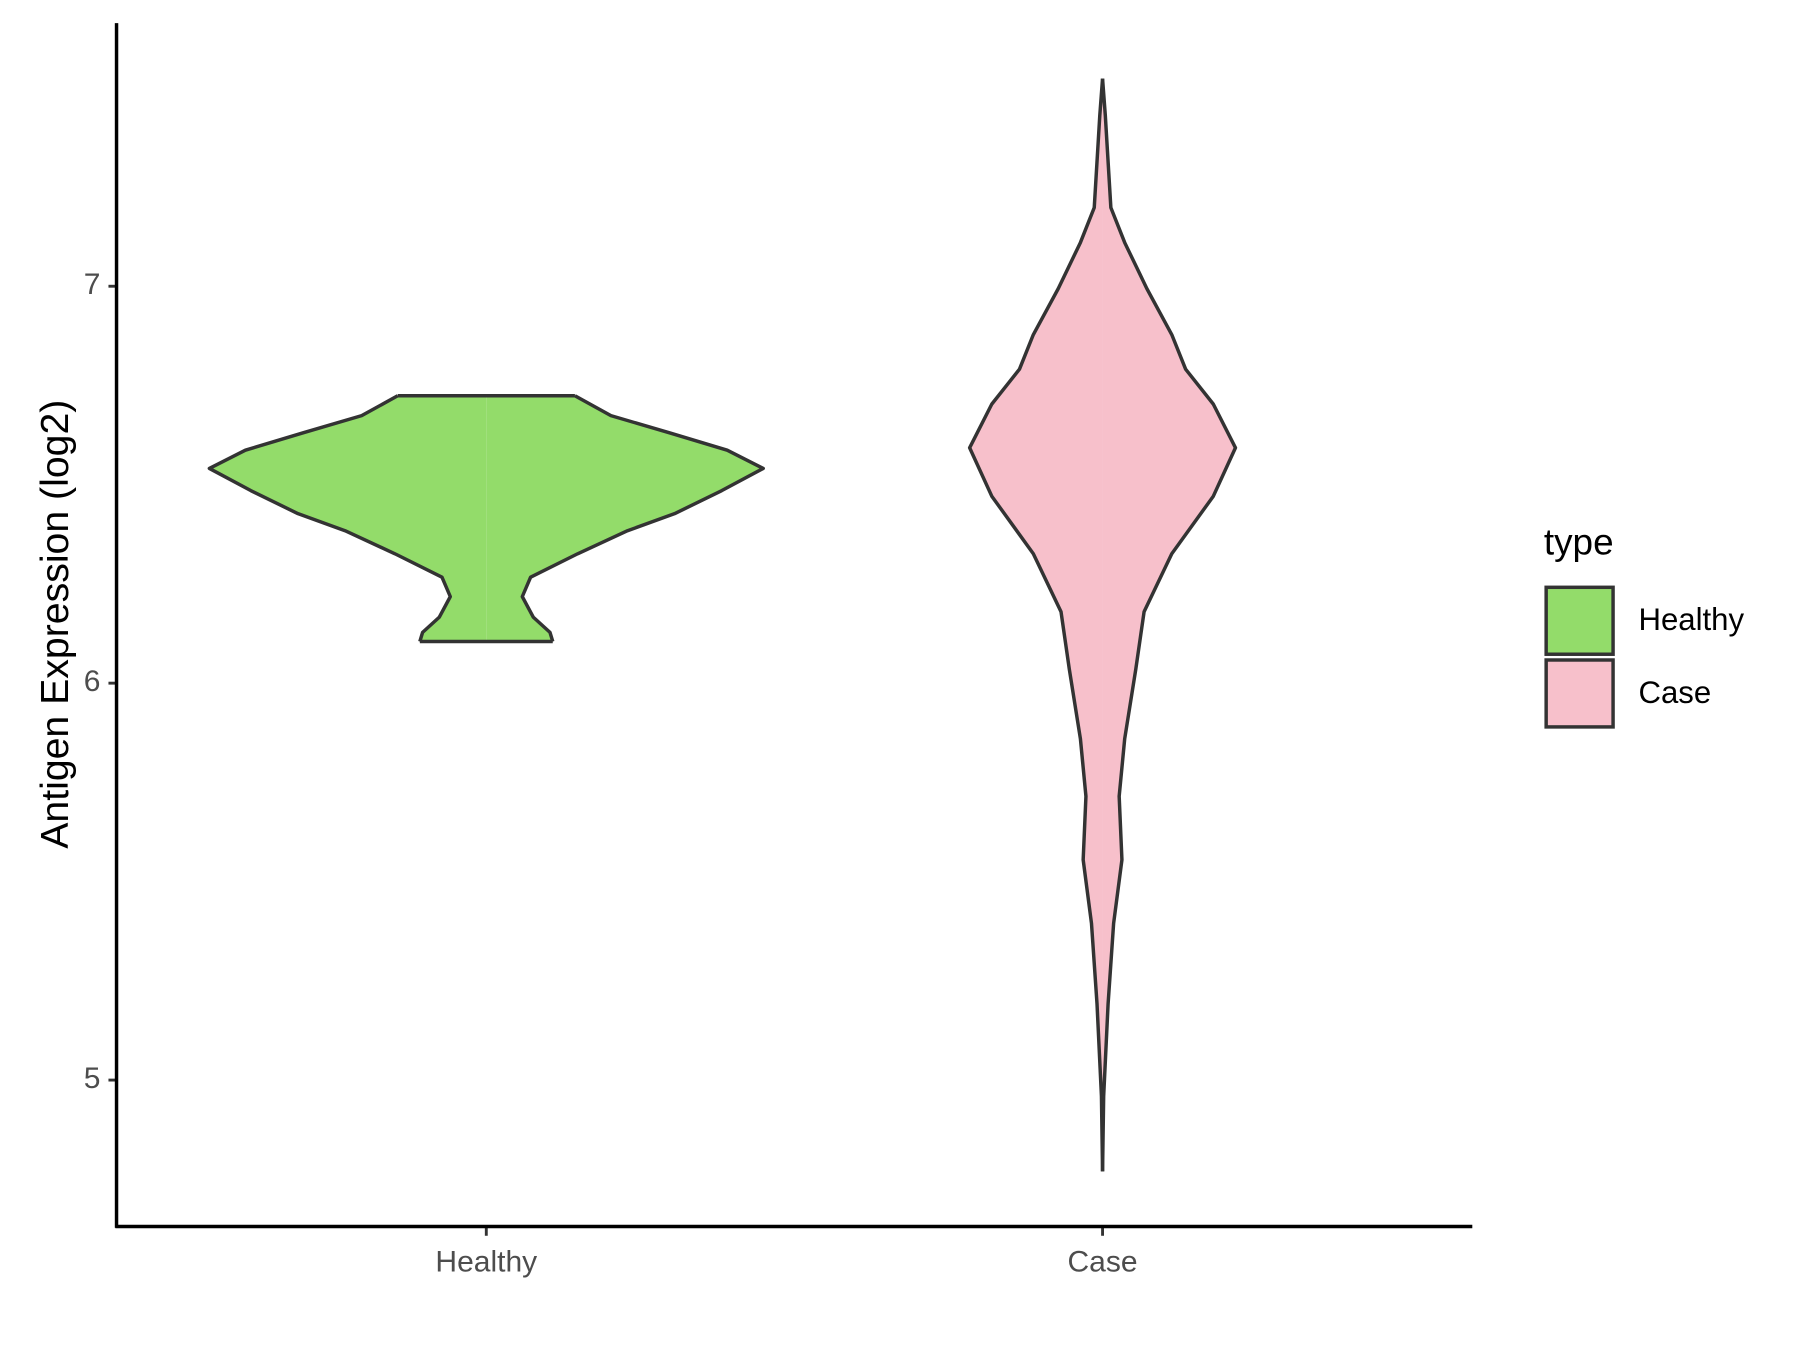  Describe the element at coordinates (1103, 1261) in the screenshot. I see `x-tick-label: Case` at that location.